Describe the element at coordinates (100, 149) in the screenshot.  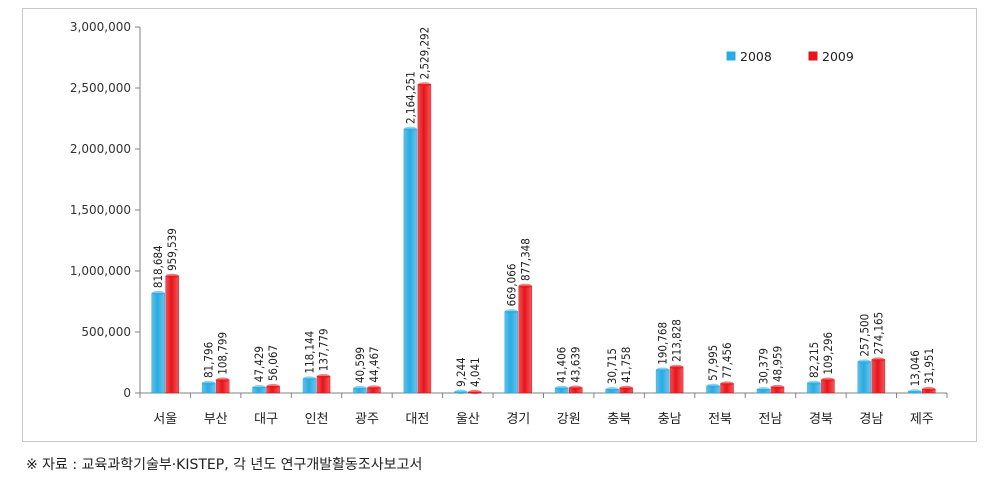
I see `y-tick-label: 2,000,000` at that location.